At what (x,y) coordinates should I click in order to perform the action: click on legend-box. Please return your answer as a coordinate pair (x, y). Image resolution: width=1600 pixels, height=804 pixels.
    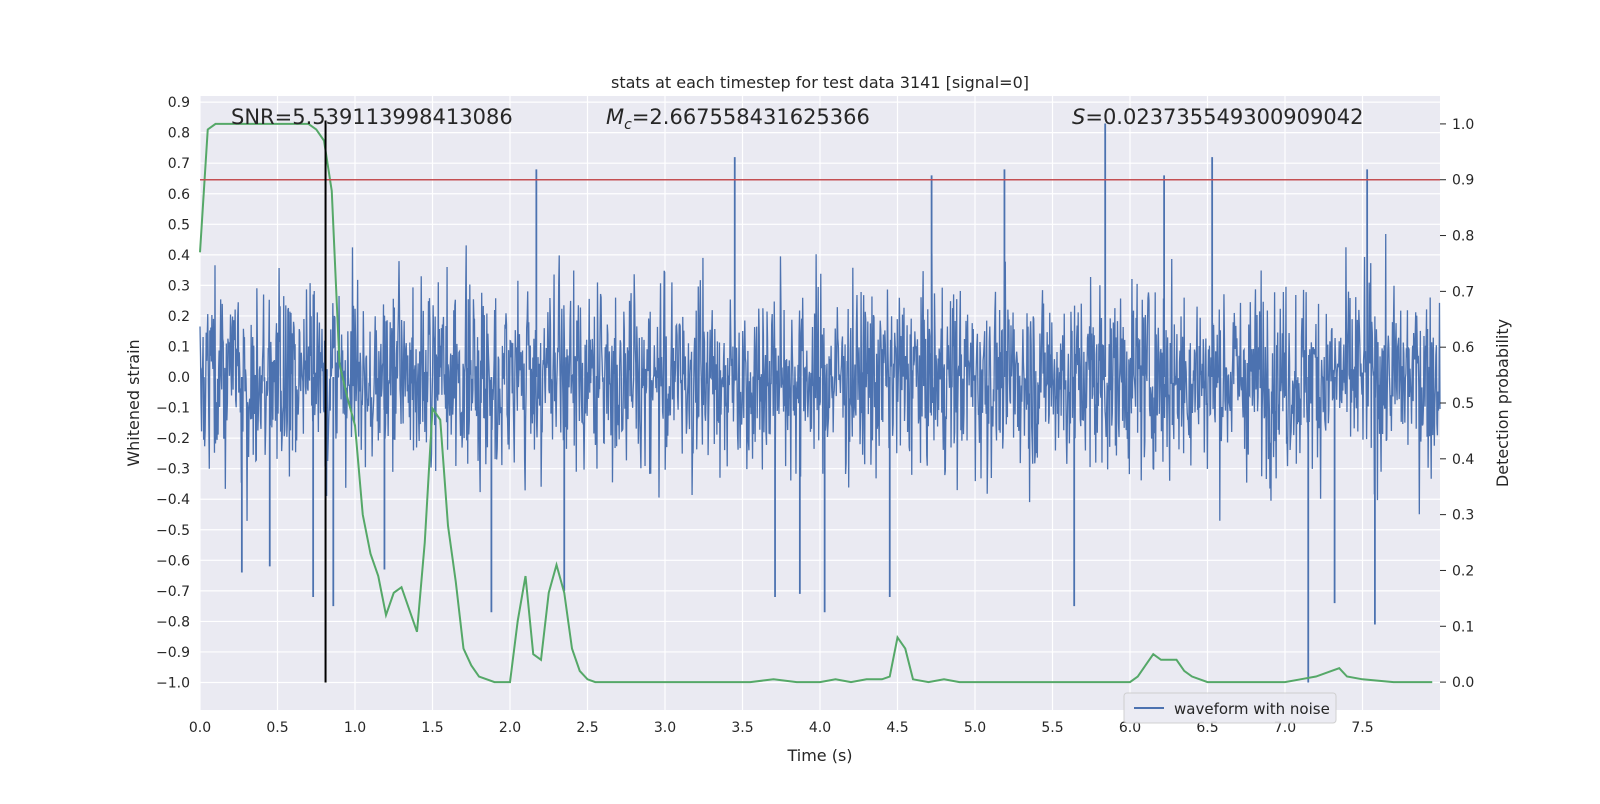
    Looking at the image, I should click on (1230, 708).